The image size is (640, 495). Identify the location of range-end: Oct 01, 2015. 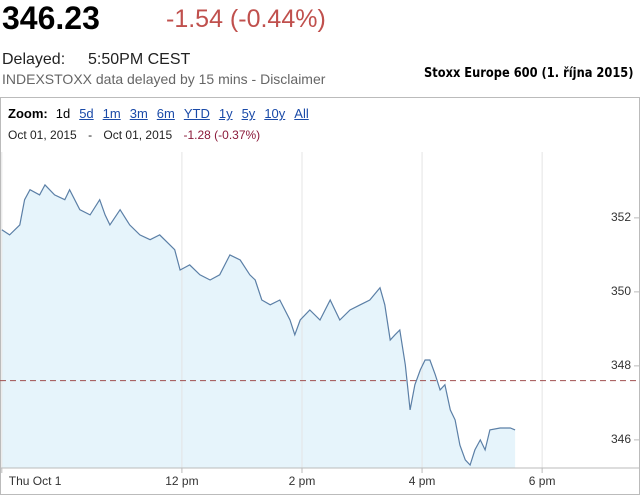
(138, 135).